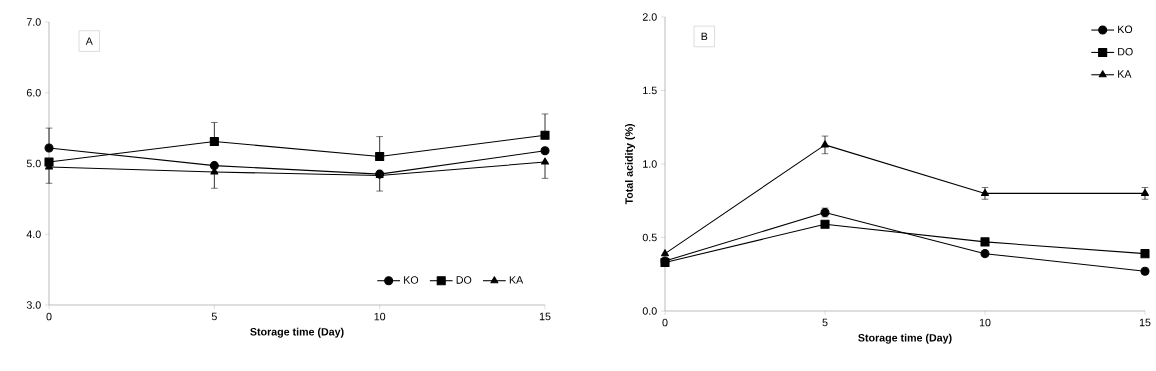  I want to click on annotation: B, so click(704, 36).